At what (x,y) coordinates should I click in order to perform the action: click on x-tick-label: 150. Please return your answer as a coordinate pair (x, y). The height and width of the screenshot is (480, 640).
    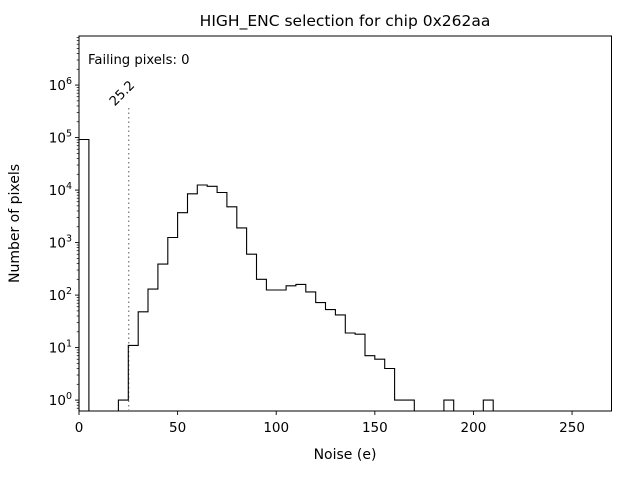
    Looking at the image, I should click on (375, 428).